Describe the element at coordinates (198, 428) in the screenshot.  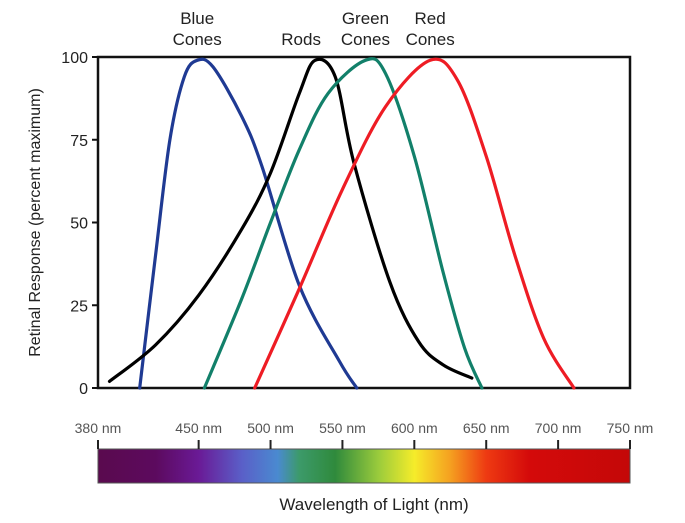
I see `x-tick-label: 450 nm` at that location.